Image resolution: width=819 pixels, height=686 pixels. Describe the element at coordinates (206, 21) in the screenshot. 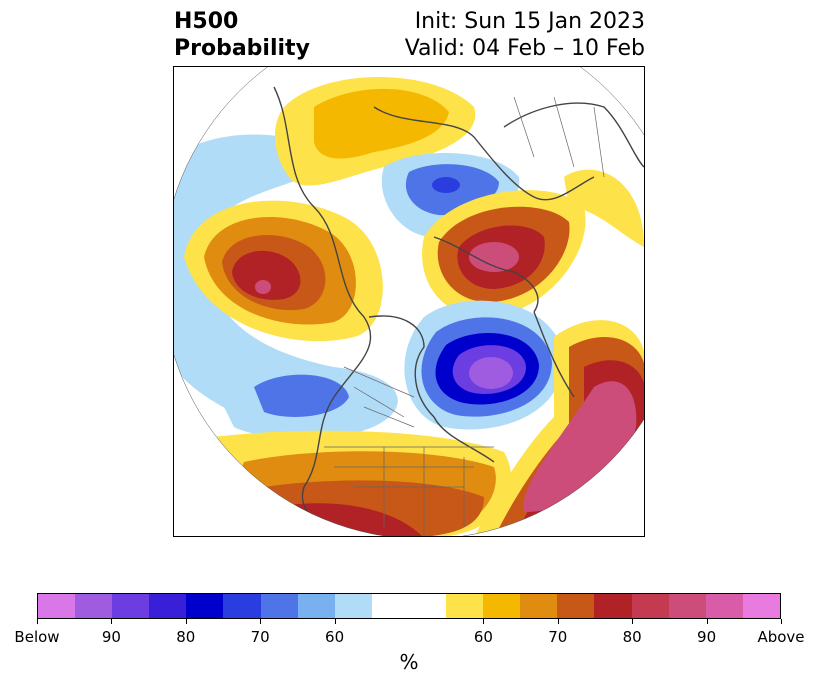

I see `title-line-1: H500` at that location.